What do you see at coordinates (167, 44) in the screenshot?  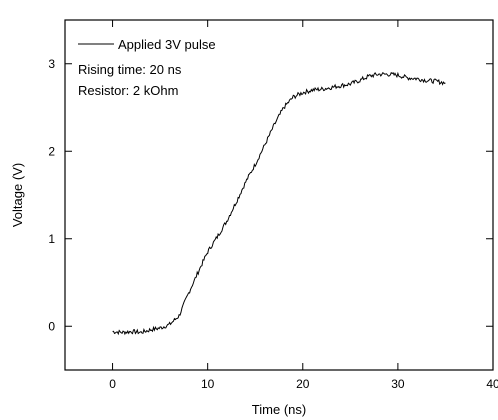 I see `legend-label: Applied 3V pulse` at bounding box center [167, 44].